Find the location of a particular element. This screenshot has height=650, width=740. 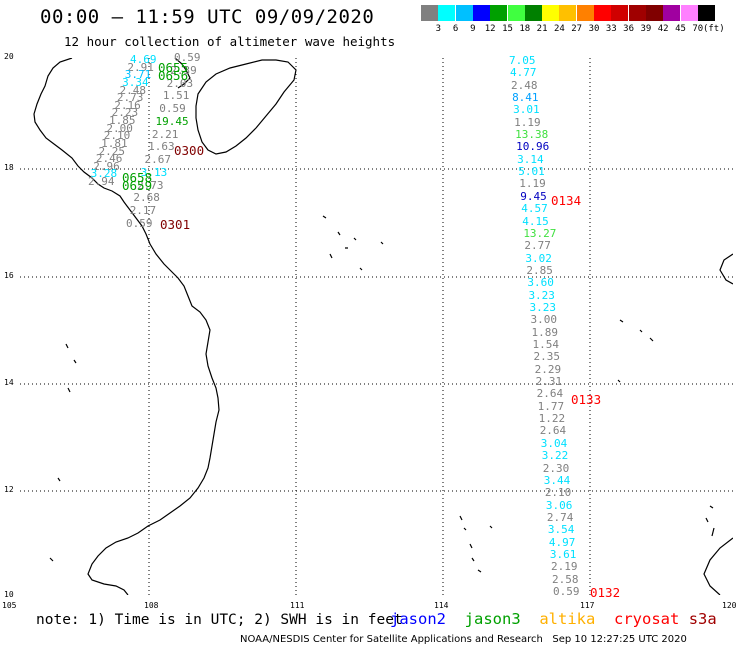

scale-unit: (ft) is located at coordinates (713, 29).